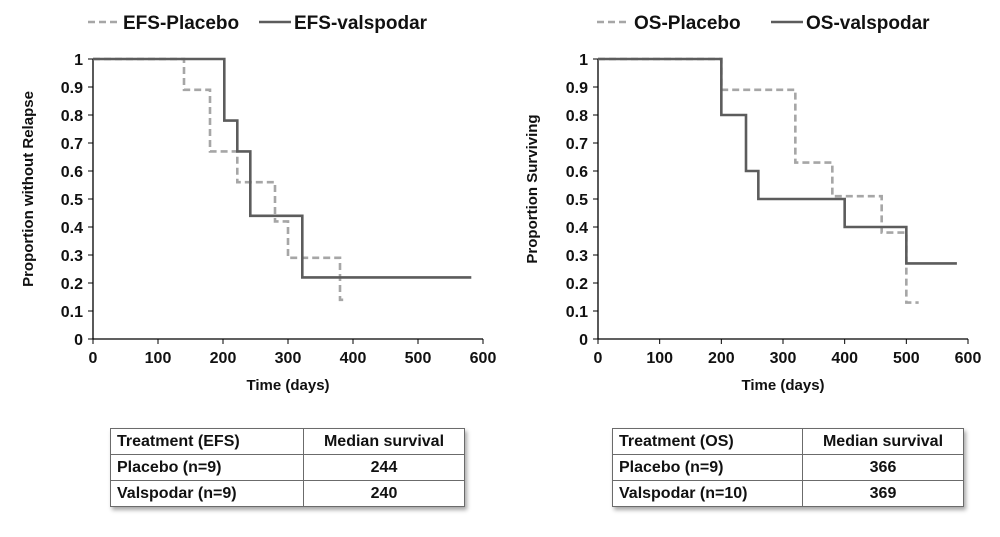 The width and height of the screenshot is (1000, 537). What do you see at coordinates (218, 179) in the screenshot?
I see `chart-0-series-placebo-line` at bounding box center [218, 179].